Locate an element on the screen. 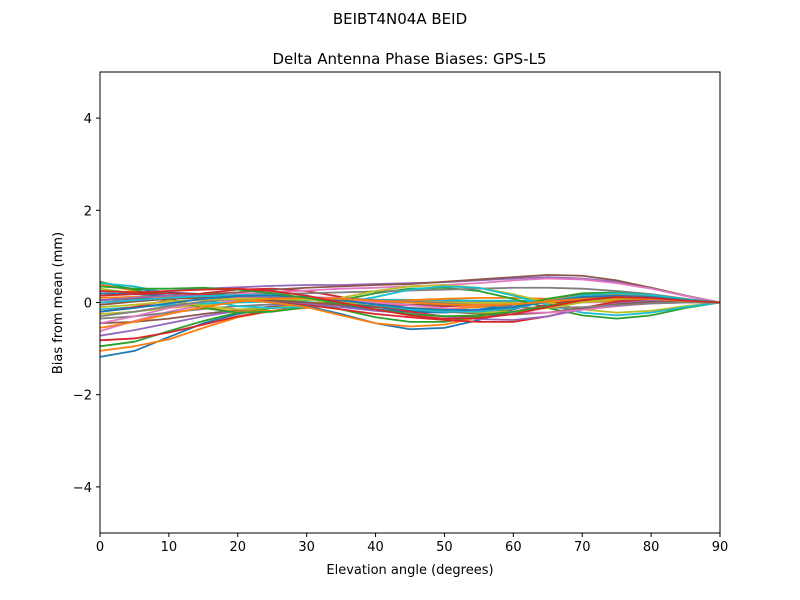 The image size is (800, 600). series-lines is located at coordinates (410, 315).